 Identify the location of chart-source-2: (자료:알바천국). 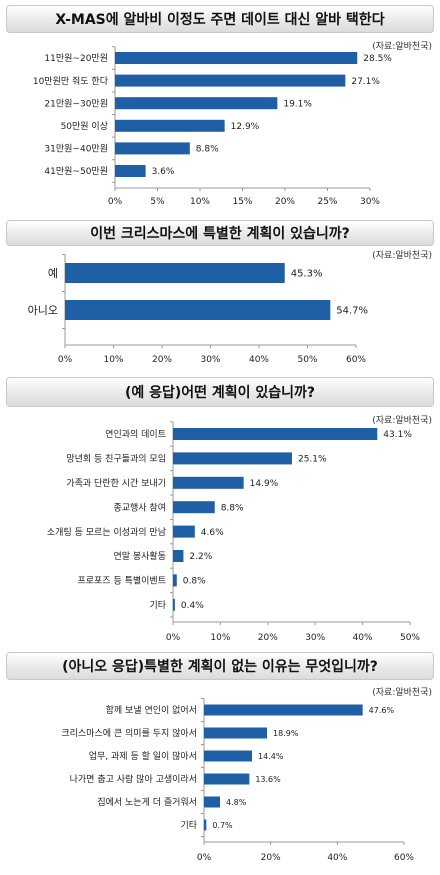
(402, 256).